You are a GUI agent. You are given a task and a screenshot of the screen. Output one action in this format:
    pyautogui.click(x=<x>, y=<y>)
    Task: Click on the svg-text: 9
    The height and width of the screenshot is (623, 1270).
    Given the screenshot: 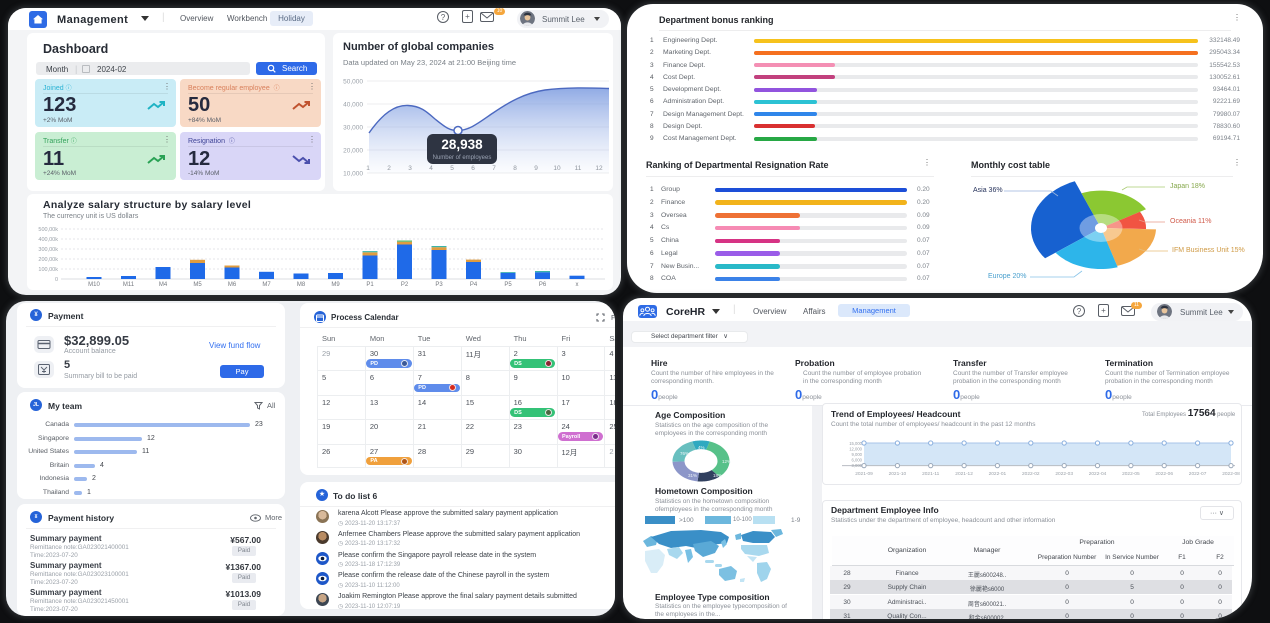 What is the action you would take?
    pyautogui.click(x=536, y=168)
    